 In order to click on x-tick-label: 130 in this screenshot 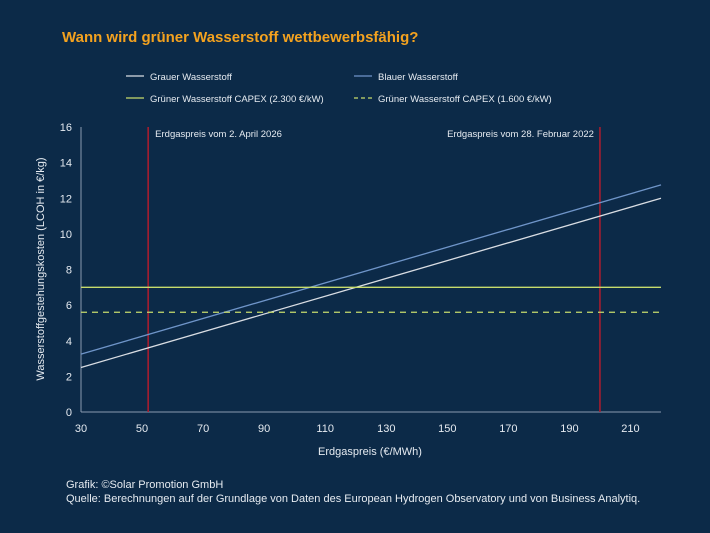, I will do `click(386, 429)`.